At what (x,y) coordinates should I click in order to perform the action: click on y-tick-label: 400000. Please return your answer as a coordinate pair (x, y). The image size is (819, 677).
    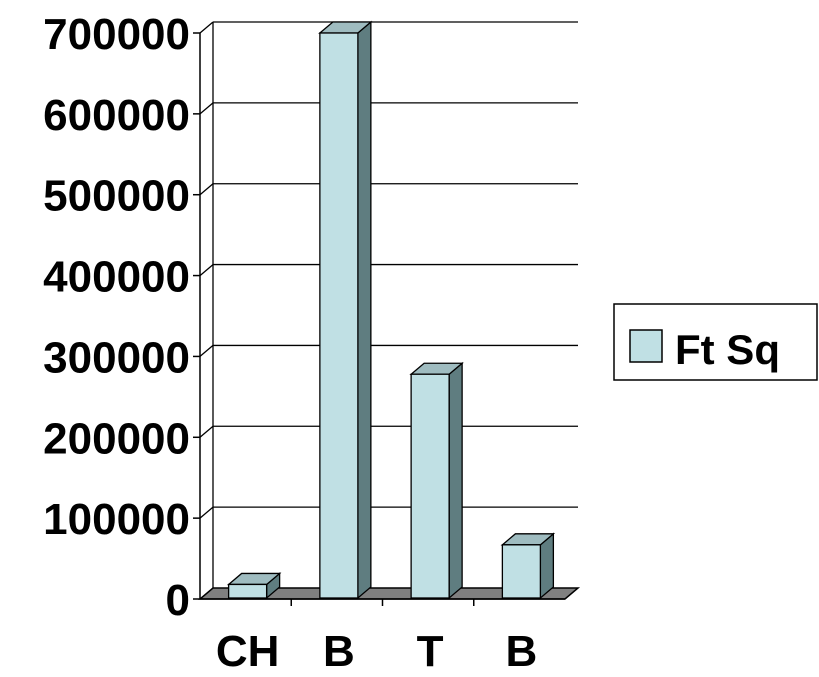
    Looking at the image, I should click on (116, 277).